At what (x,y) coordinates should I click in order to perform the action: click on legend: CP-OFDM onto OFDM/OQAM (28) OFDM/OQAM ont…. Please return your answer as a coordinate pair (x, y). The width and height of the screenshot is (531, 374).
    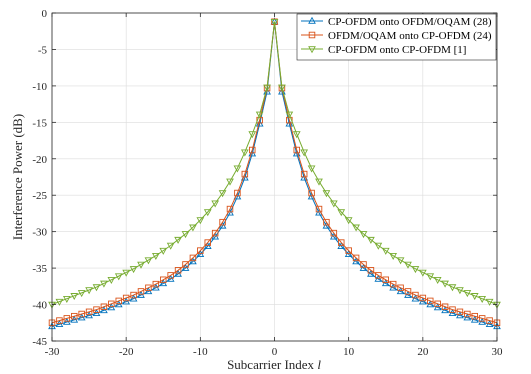
    Looking at the image, I should click on (396, 37).